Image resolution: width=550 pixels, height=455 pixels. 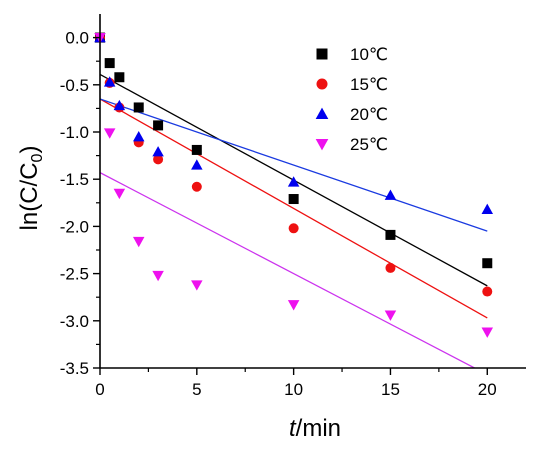 What do you see at coordinates (196, 186) in the screenshot?
I see `data-point-s2-p6` at bounding box center [196, 186].